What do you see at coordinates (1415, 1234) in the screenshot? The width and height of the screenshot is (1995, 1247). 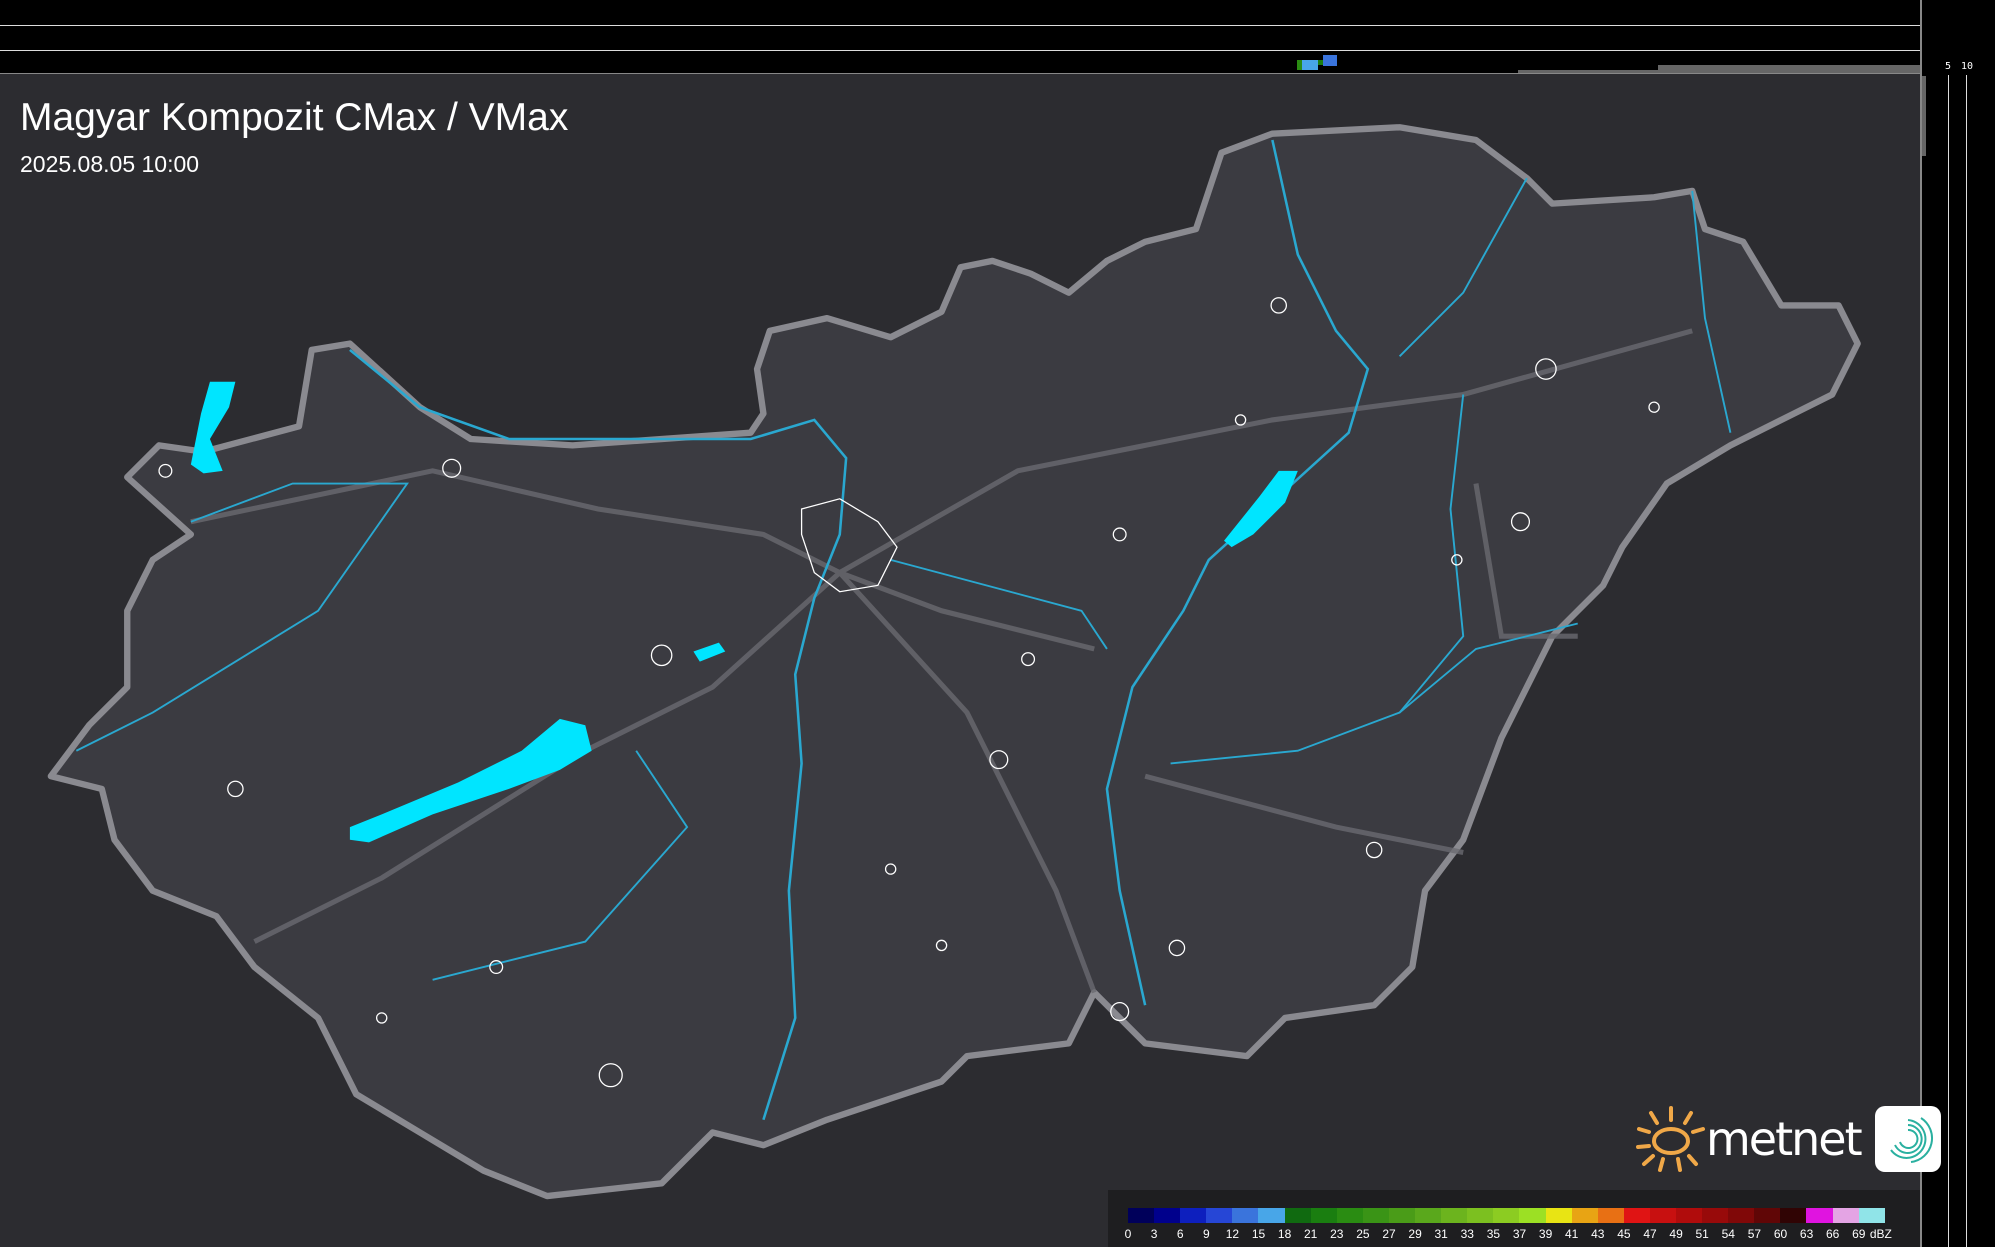 I see `legend-label: 29` at bounding box center [1415, 1234].